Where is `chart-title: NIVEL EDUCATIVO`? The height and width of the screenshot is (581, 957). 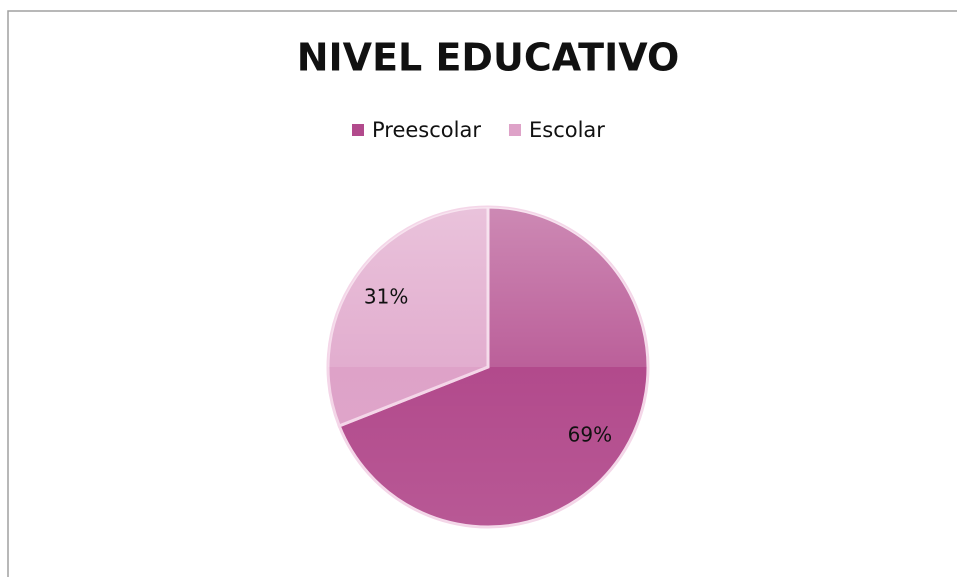
chart-title: NIVEL EDUCATIVO is located at coordinates (488, 58).